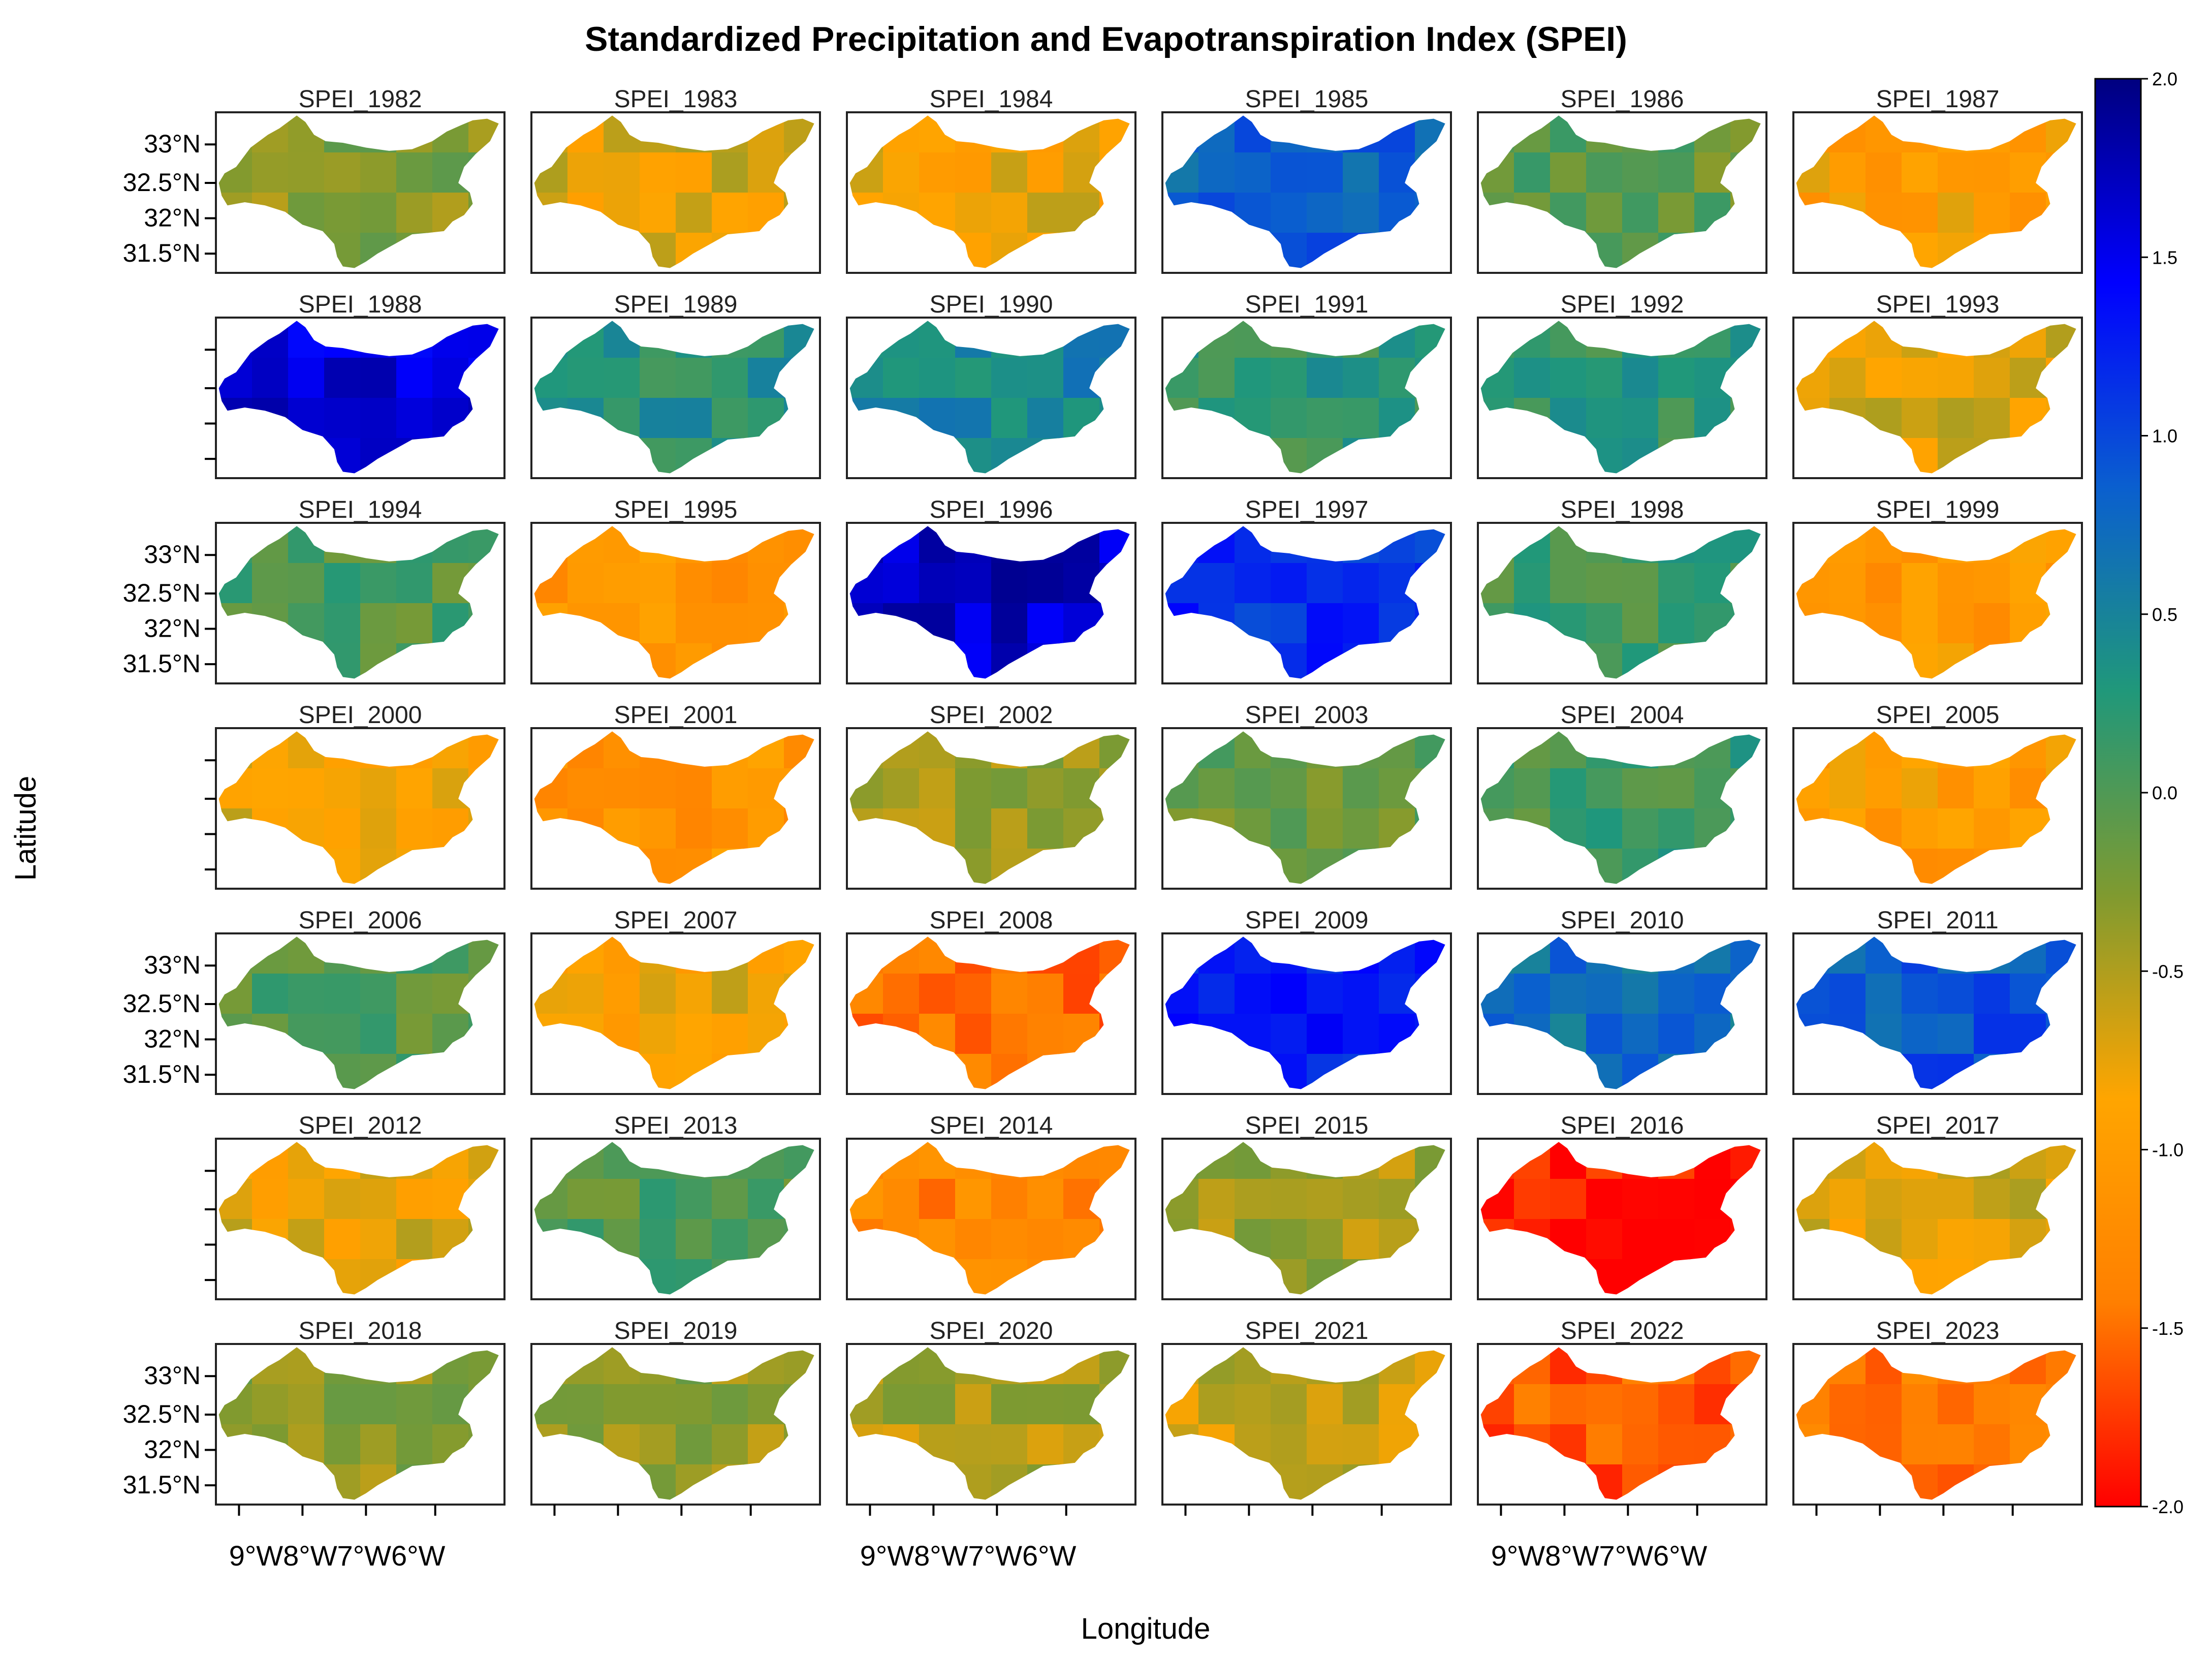 This screenshot has width=2212, height=1658. What do you see at coordinates (992, 920) in the screenshot?
I see `panel-title: SPEI_2008` at bounding box center [992, 920].